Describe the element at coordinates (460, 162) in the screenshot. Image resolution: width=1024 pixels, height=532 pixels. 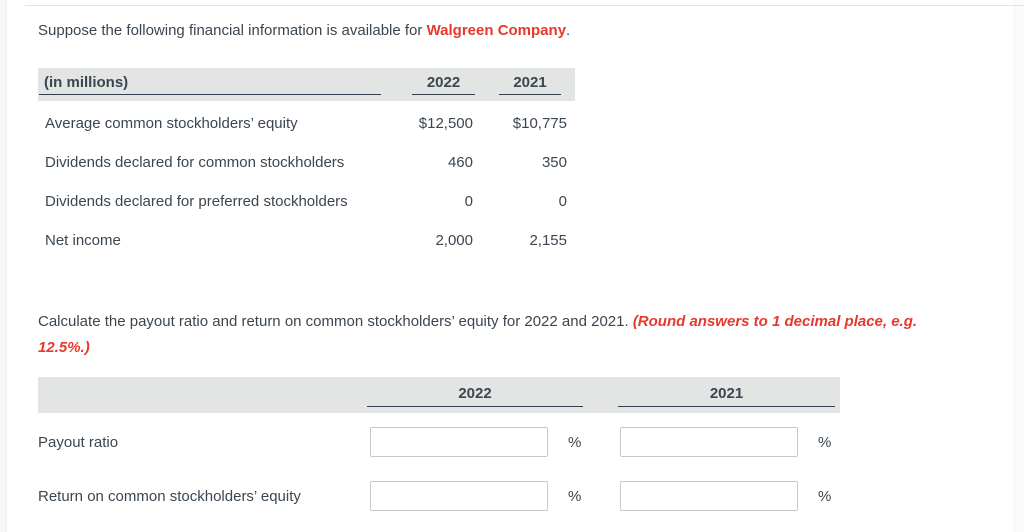
I see `value-2022: 460` at that location.